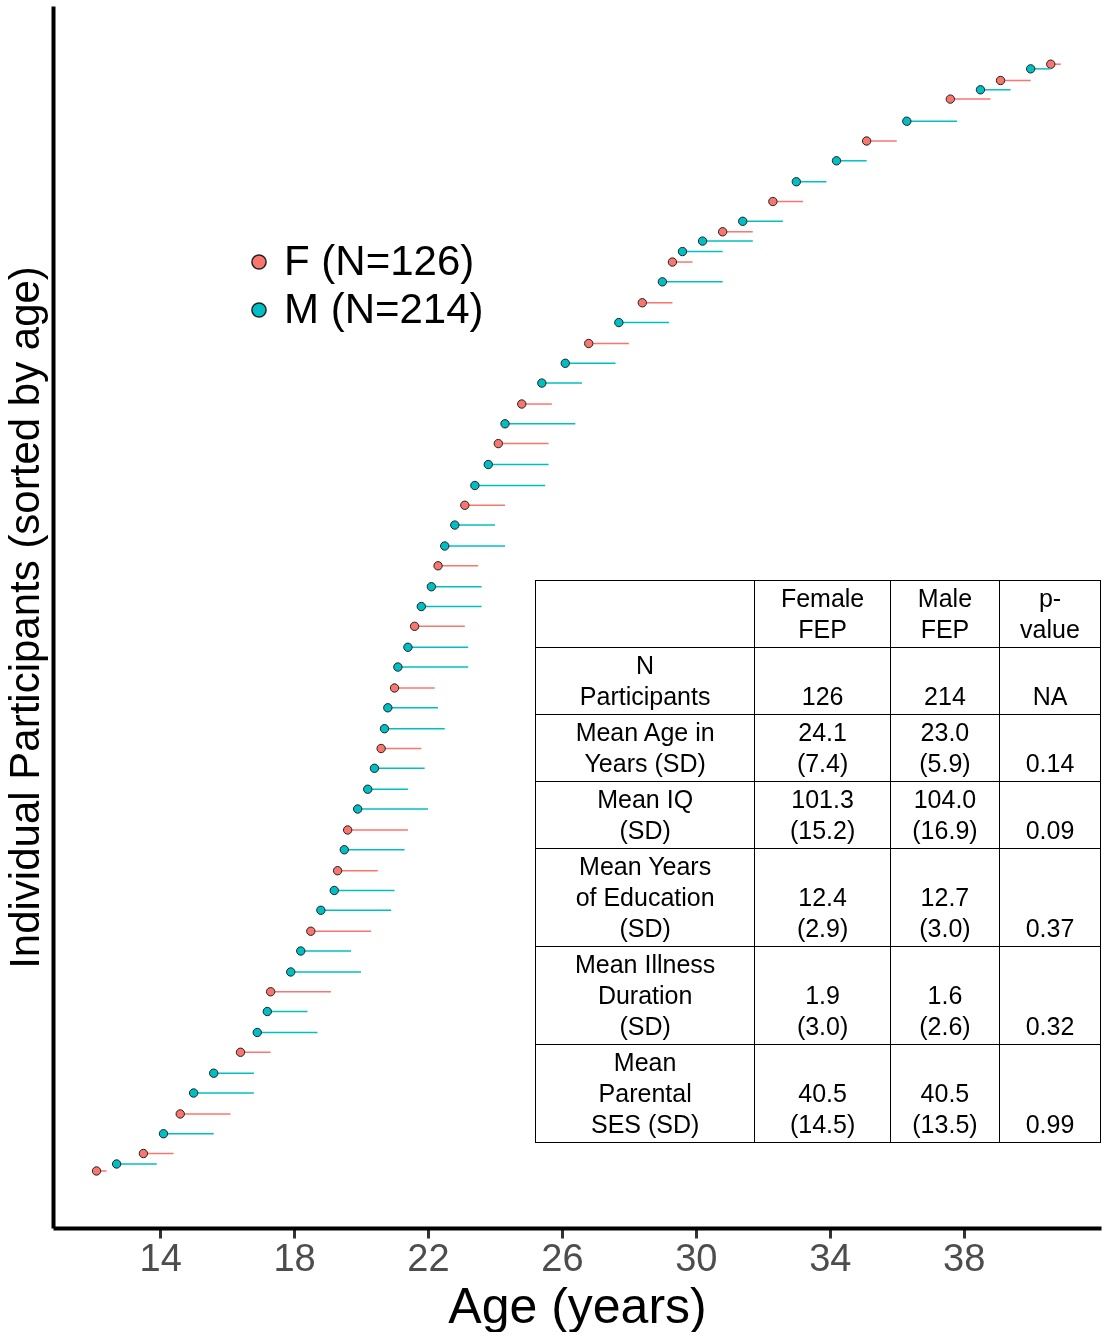  Describe the element at coordinates (645, 681) in the screenshot. I see `annotation: N Participants` at that location.